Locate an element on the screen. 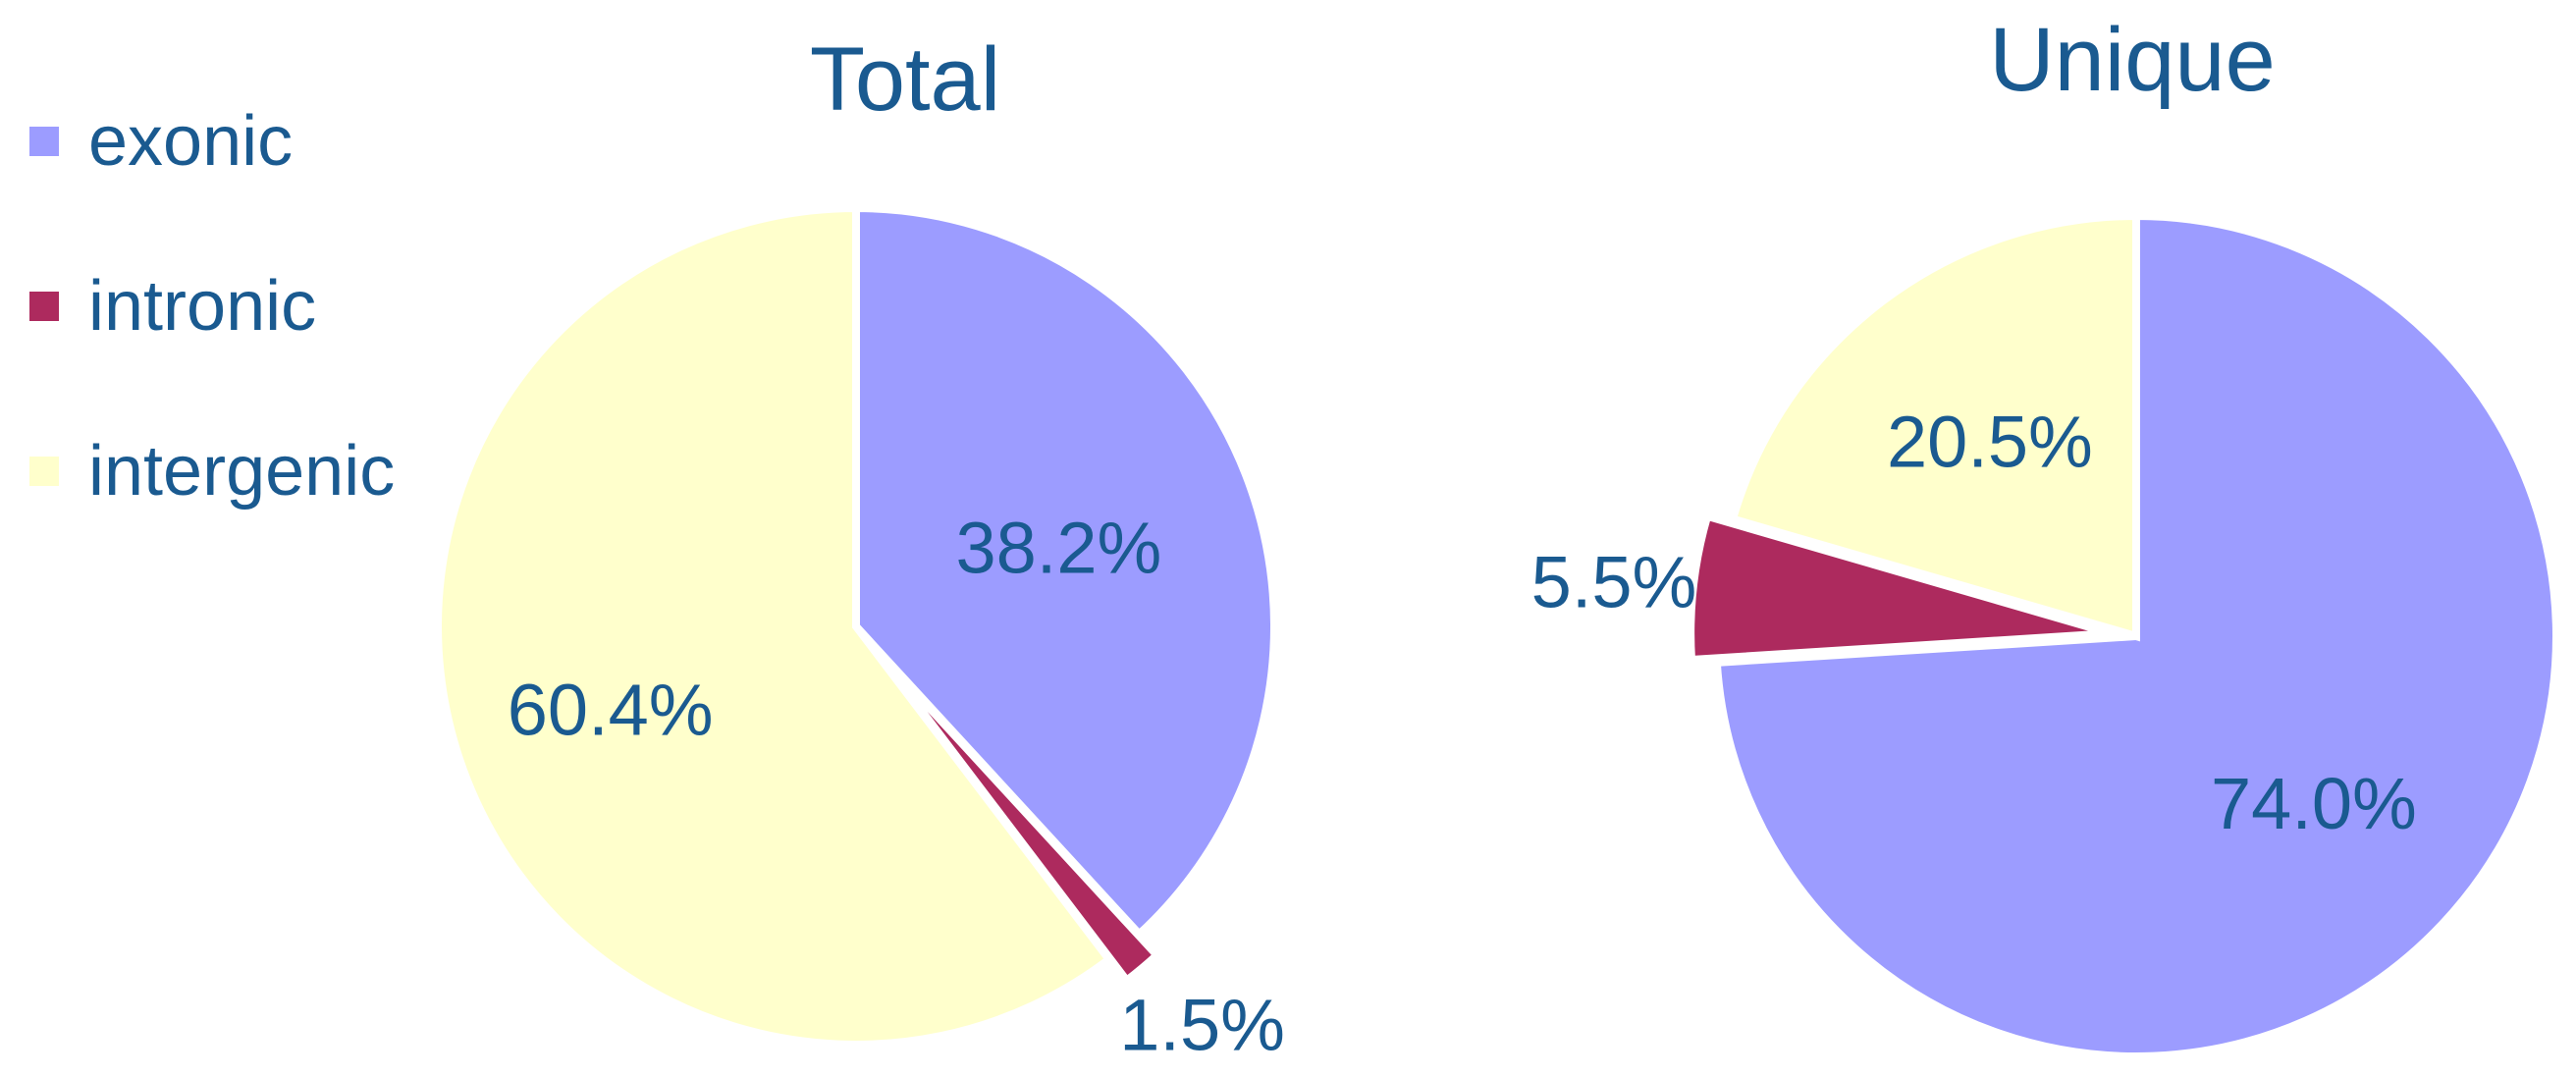 This screenshot has width=2576, height=1077. unique-chart-title: Unique is located at coordinates (2132, 60).